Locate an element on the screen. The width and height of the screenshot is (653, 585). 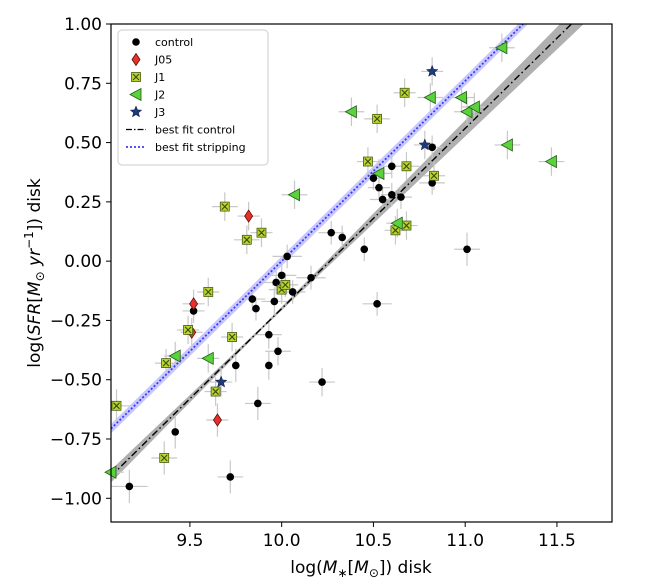
legend-label: control is located at coordinates (174, 42).